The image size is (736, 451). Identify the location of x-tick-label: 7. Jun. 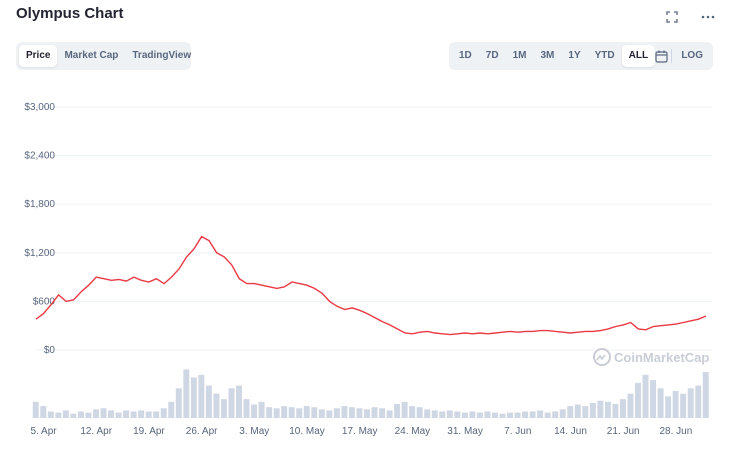
(517, 431).